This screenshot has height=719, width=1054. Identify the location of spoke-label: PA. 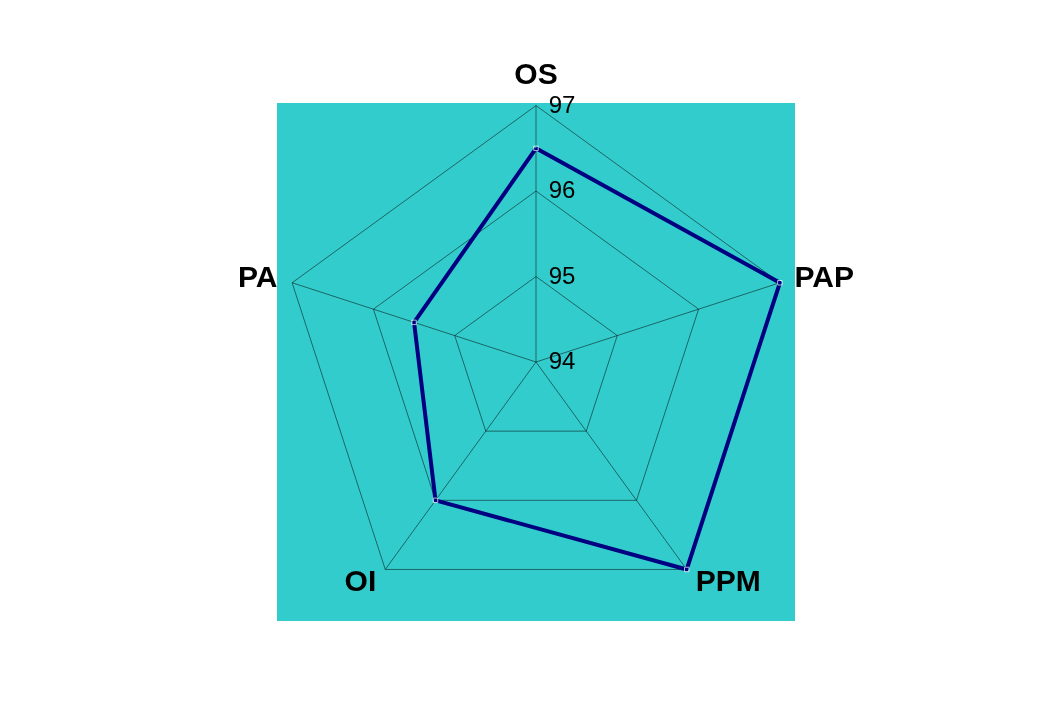
(258, 276).